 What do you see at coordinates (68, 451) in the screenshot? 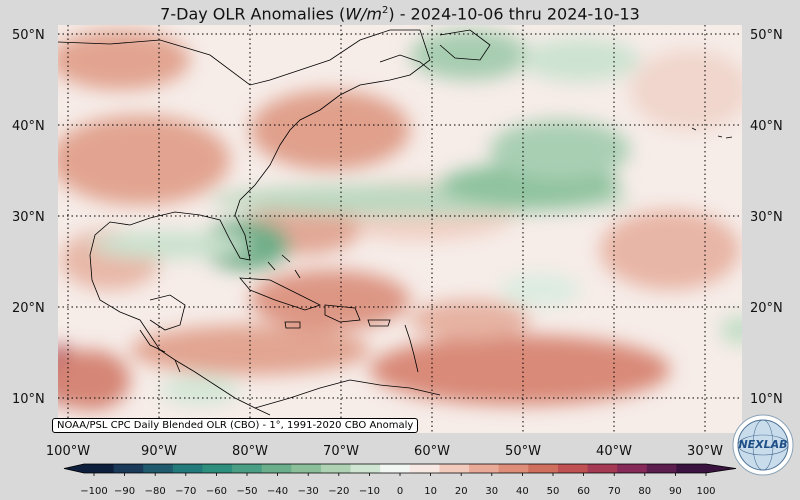
I see `lon-label: 100°W` at bounding box center [68, 451].